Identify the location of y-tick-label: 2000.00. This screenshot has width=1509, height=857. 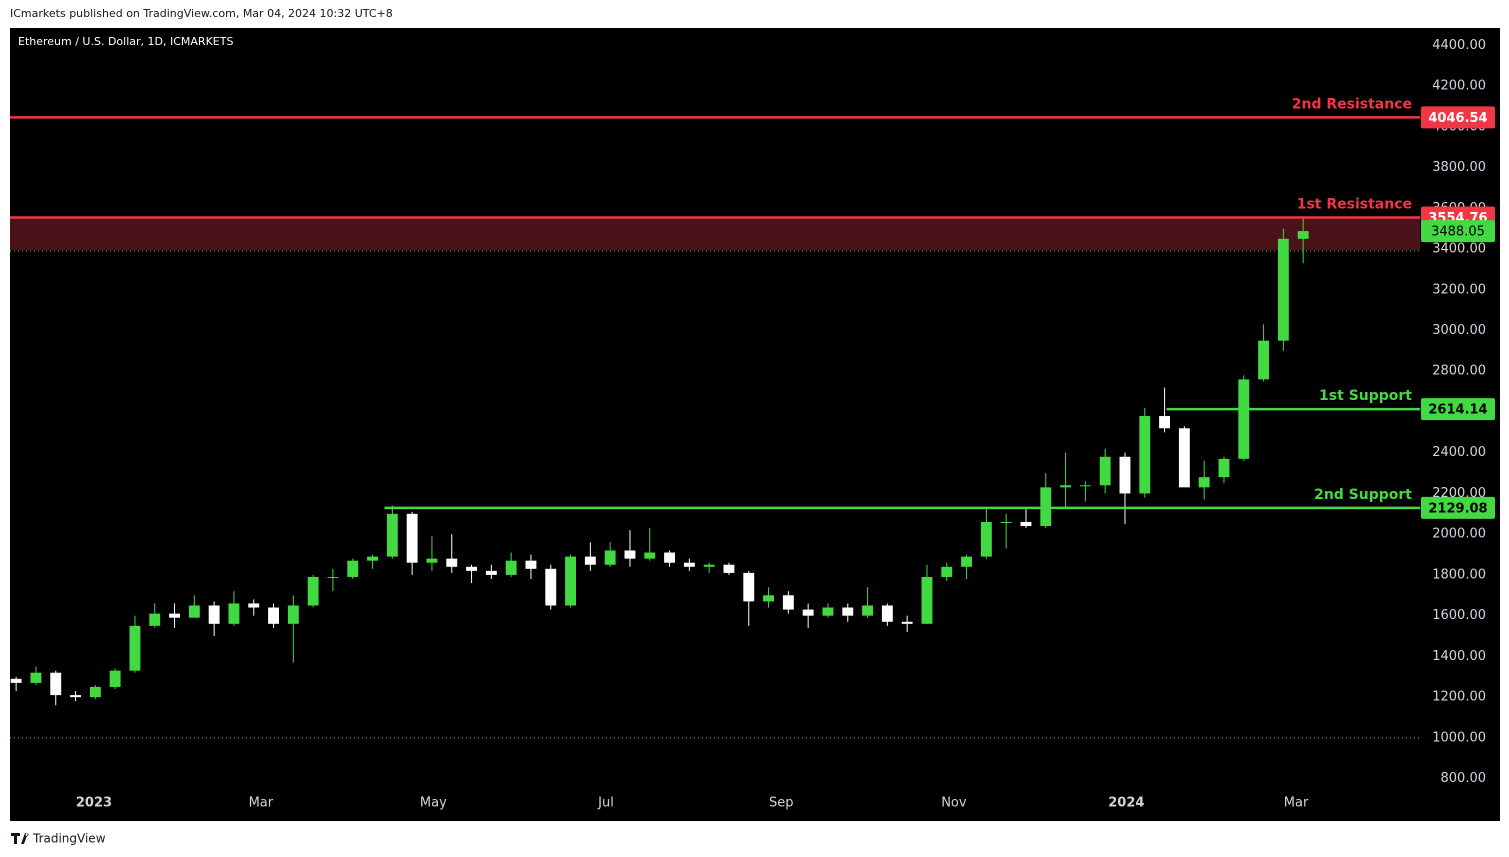
(1459, 534).